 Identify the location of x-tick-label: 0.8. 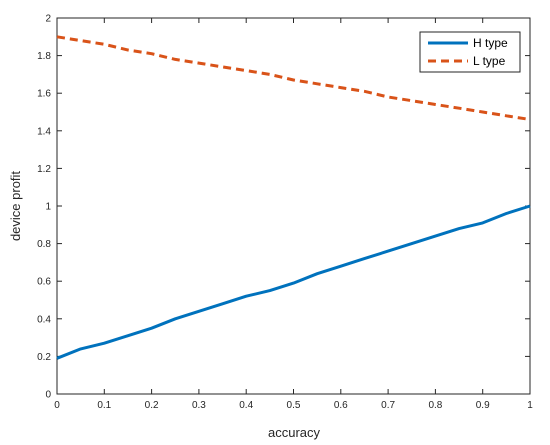
(435, 405).